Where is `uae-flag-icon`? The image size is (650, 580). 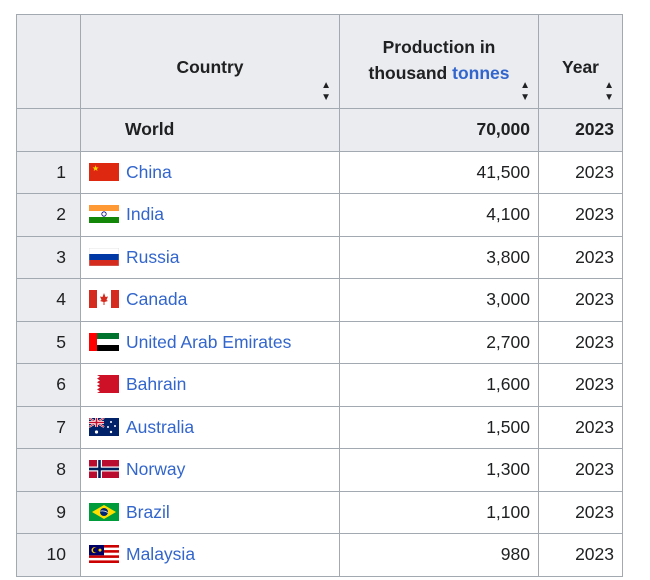
uae-flag-icon is located at coordinates (104, 341).